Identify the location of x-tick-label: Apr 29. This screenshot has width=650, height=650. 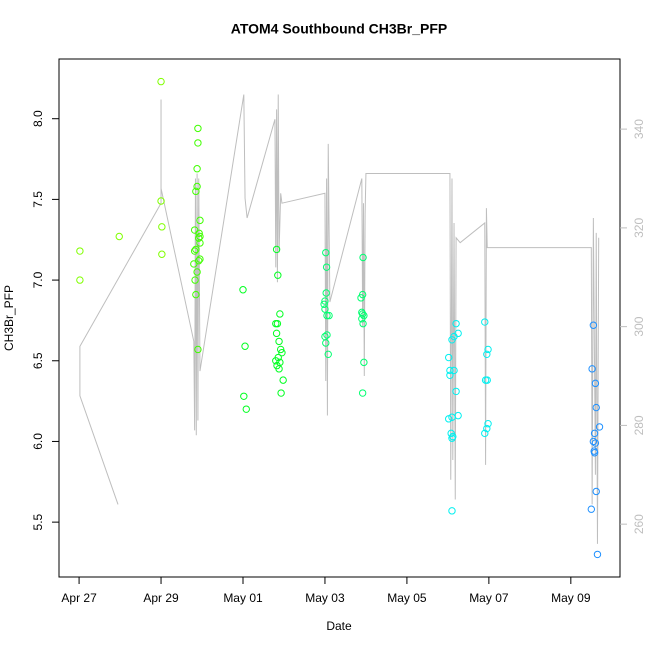
(161, 598).